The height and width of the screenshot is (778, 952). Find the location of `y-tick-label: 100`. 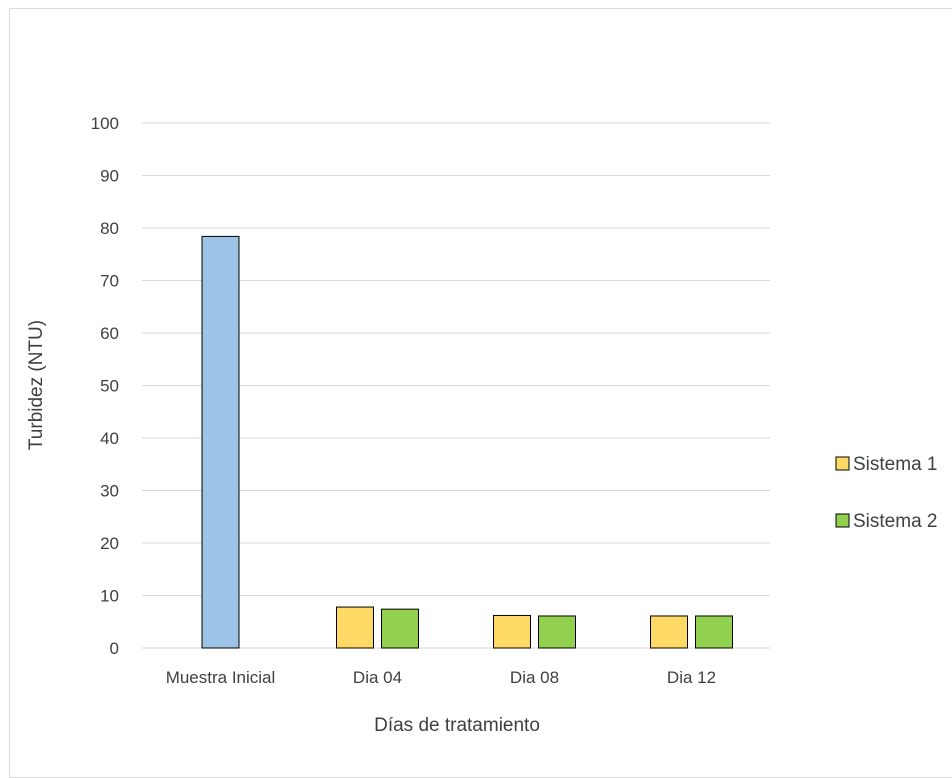

y-tick-label: 100 is located at coordinates (105, 123).